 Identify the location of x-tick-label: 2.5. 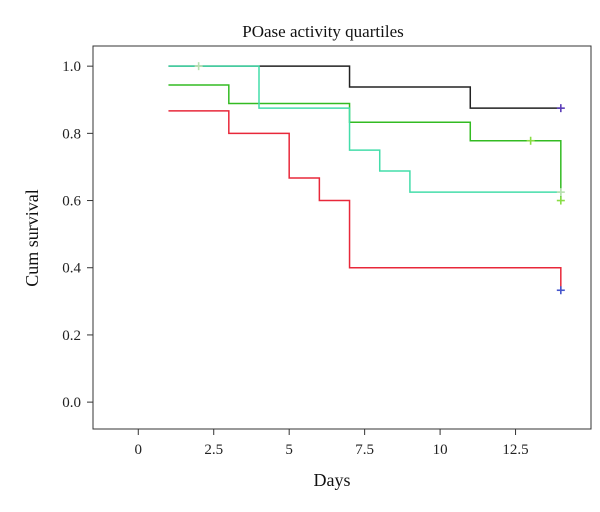
(213, 450).